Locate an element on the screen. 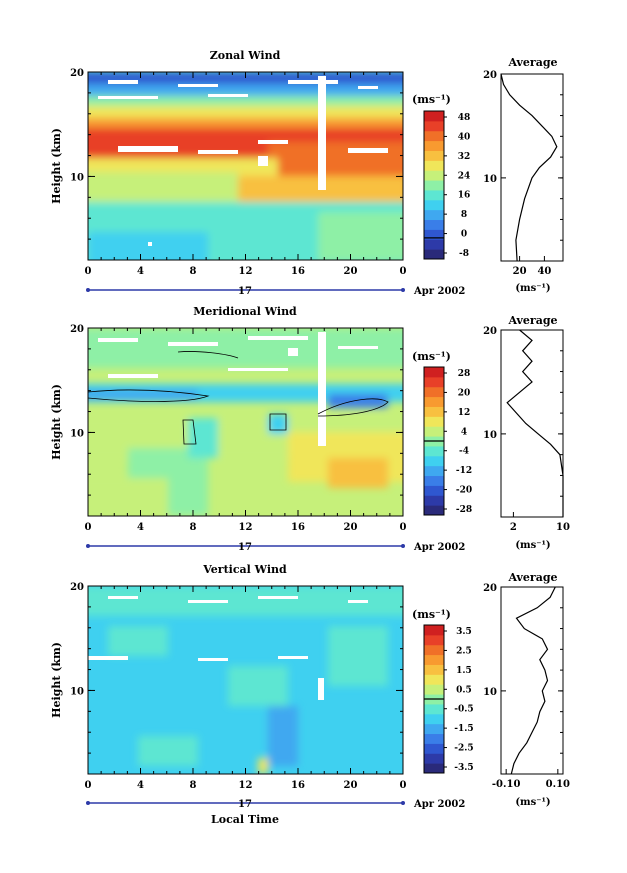  meridional-profile-y-tick-label: 10 is located at coordinates (490, 435).